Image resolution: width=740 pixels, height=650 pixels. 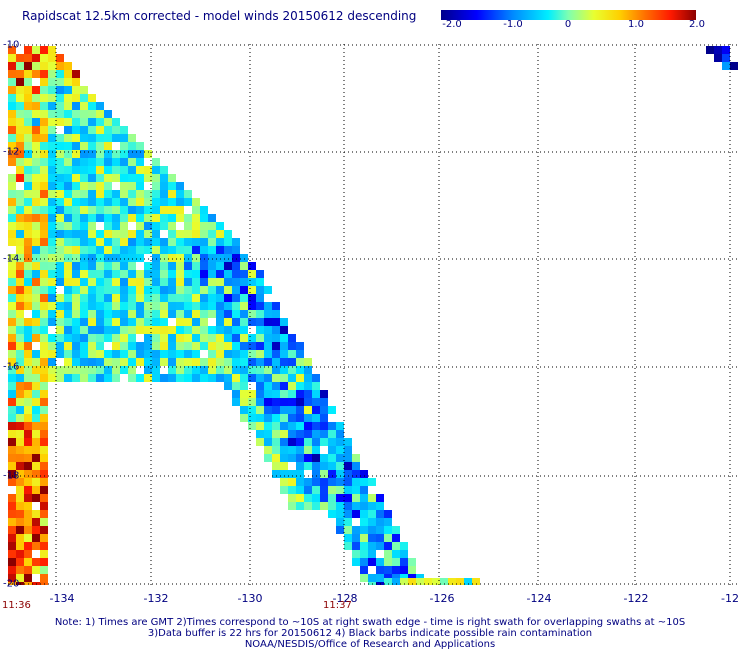 What do you see at coordinates (345, 598) in the screenshot?
I see `lon-tick-label: -128` at bounding box center [345, 598].